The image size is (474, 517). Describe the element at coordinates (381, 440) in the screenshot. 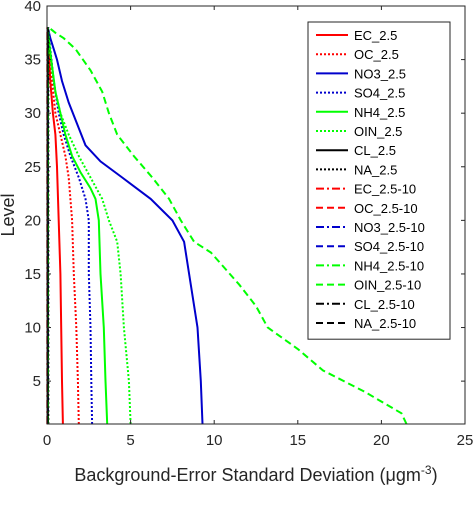

I see `x-tick-label: 20` at that location.